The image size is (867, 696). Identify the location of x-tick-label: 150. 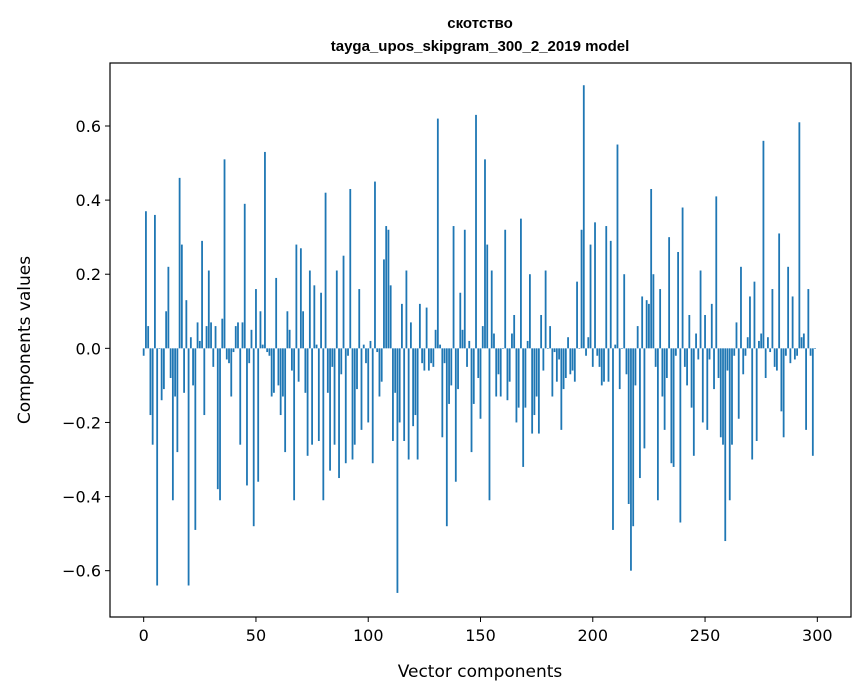
(480, 635).